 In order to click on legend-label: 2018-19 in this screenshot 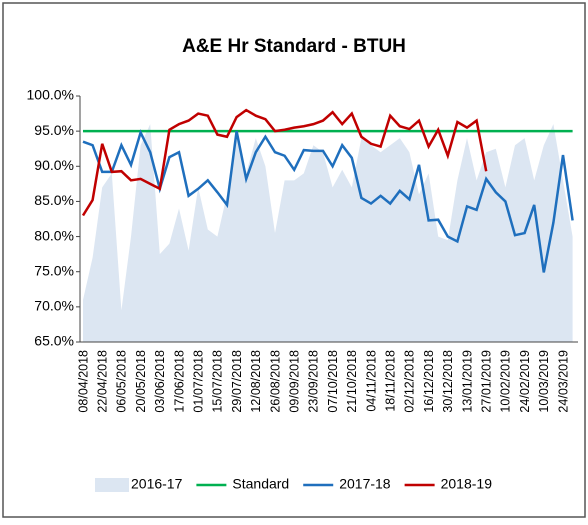, I will do `click(467, 484)`.